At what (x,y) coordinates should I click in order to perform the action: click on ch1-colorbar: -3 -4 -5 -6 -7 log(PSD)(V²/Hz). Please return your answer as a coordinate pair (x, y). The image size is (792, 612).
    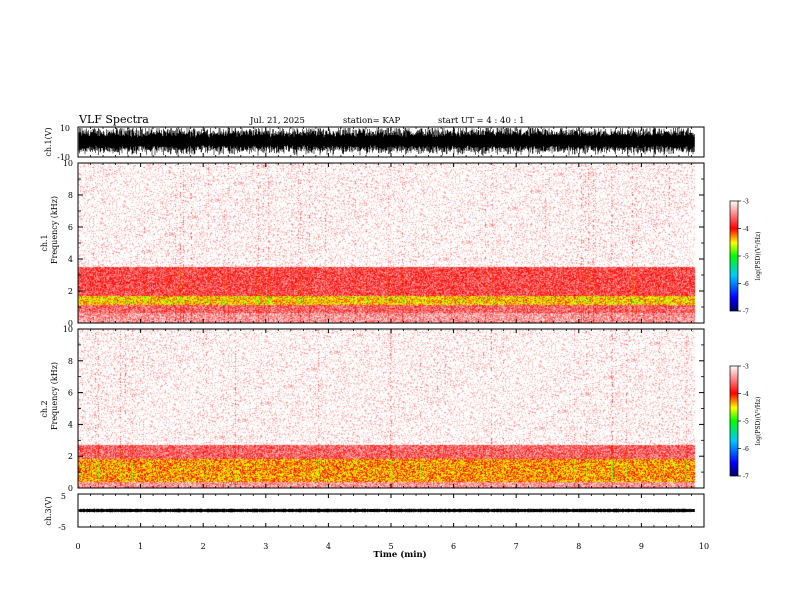
    Looking at the image, I should click on (745, 257).